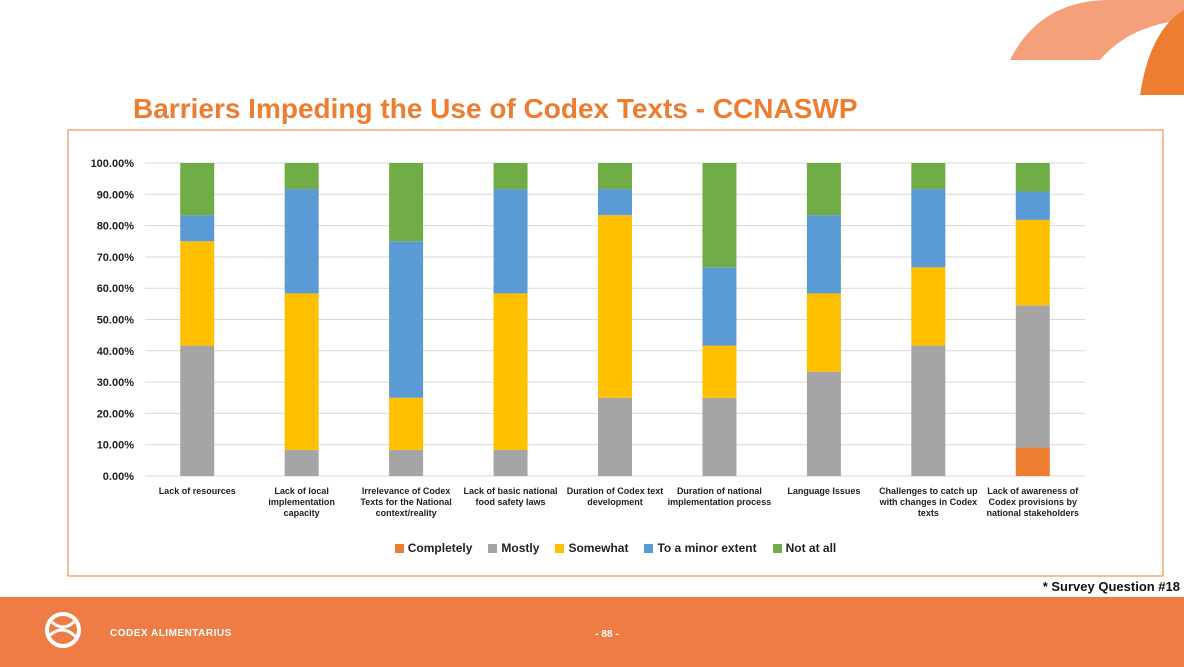 The height and width of the screenshot is (667, 1184). What do you see at coordinates (824, 491) in the screenshot?
I see `x-tick-label: Language Issues` at bounding box center [824, 491].